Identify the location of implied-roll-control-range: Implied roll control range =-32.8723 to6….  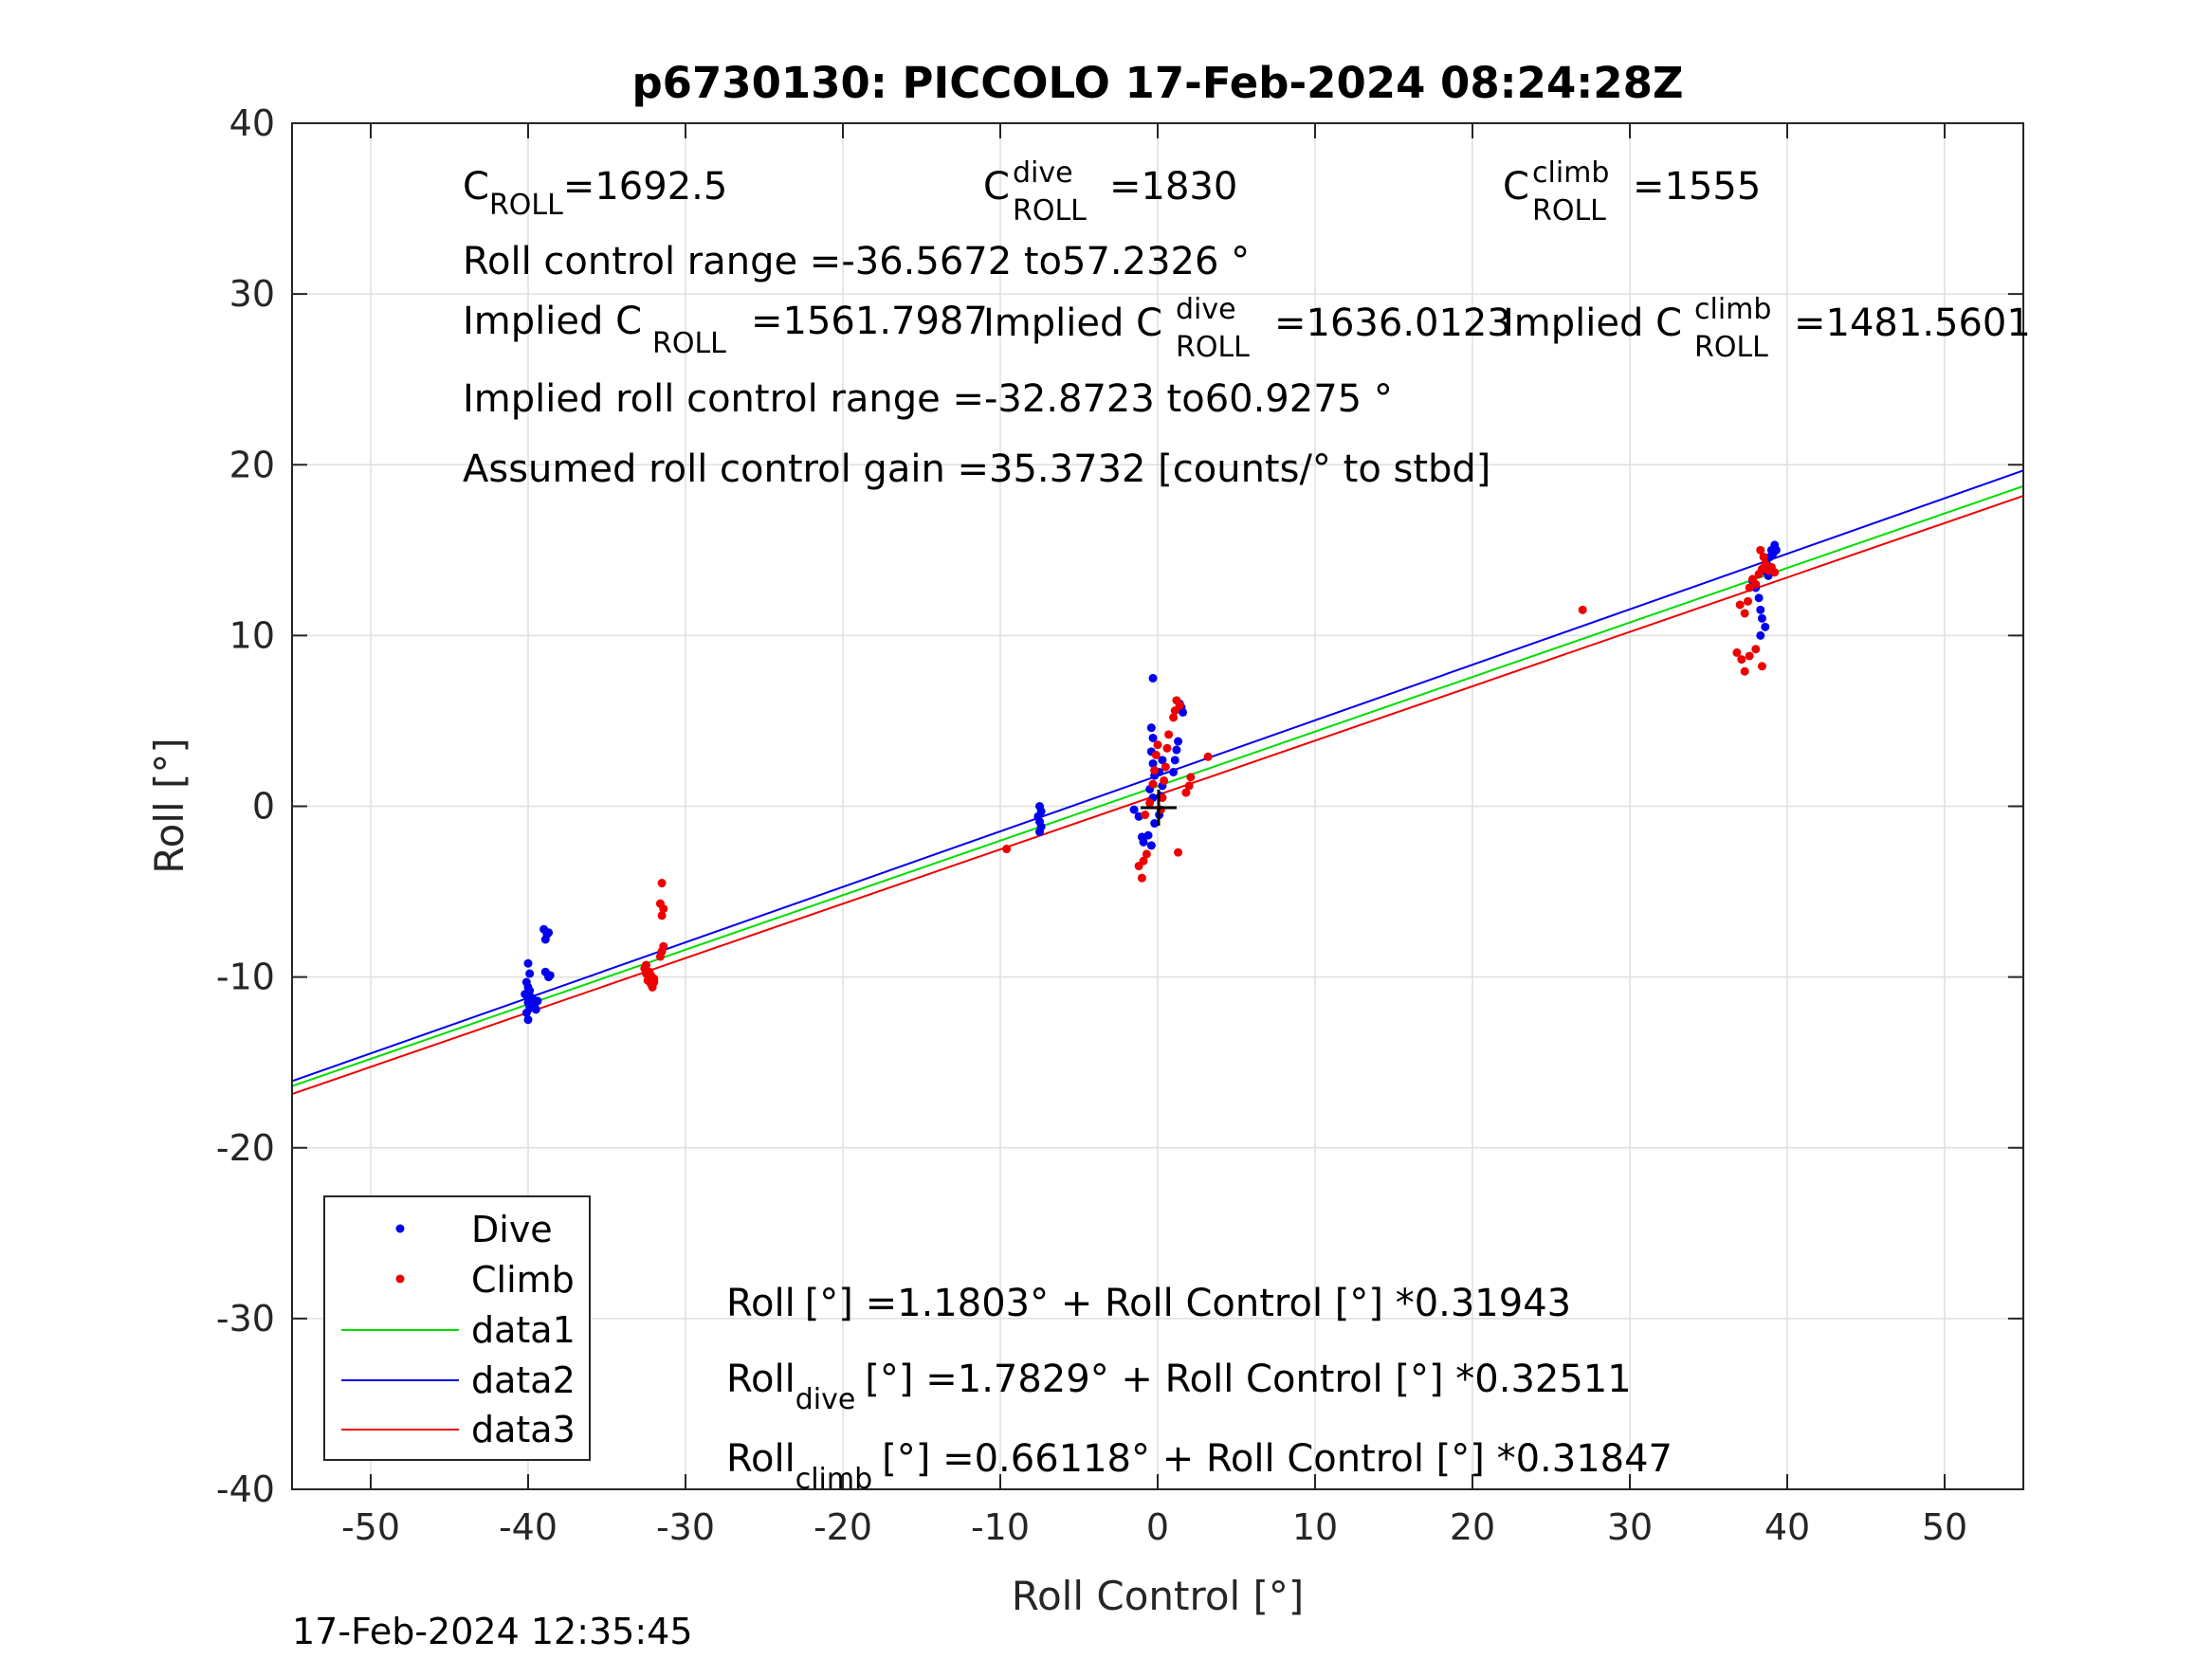
(928, 399).